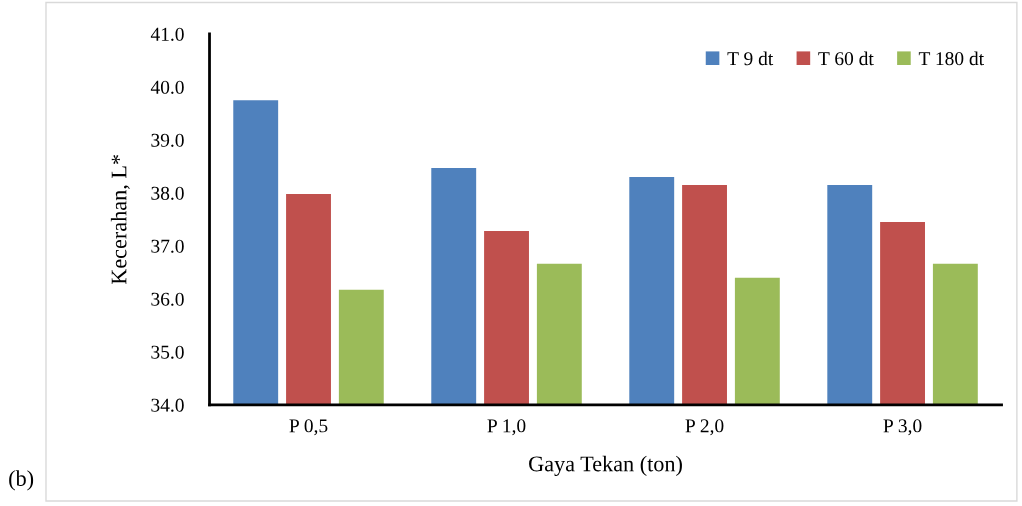 This screenshot has width=1022, height=506. What do you see at coordinates (167, 299) in the screenshot?
I see `y-tick-label: 36.0` at bounding box center [167, 299].